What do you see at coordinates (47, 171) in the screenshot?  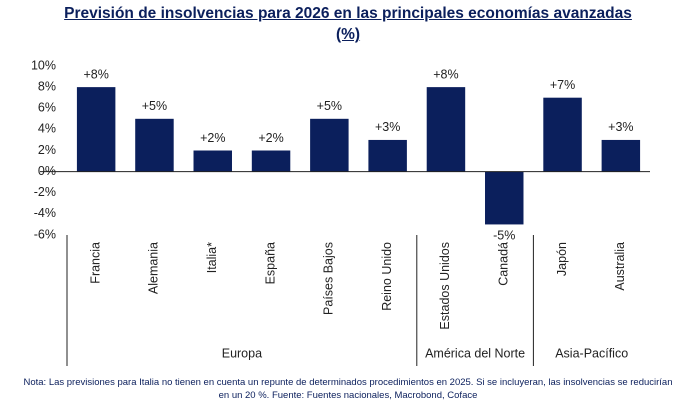 I see `y-tick-label: 0%` at bounding box center [47, 171].